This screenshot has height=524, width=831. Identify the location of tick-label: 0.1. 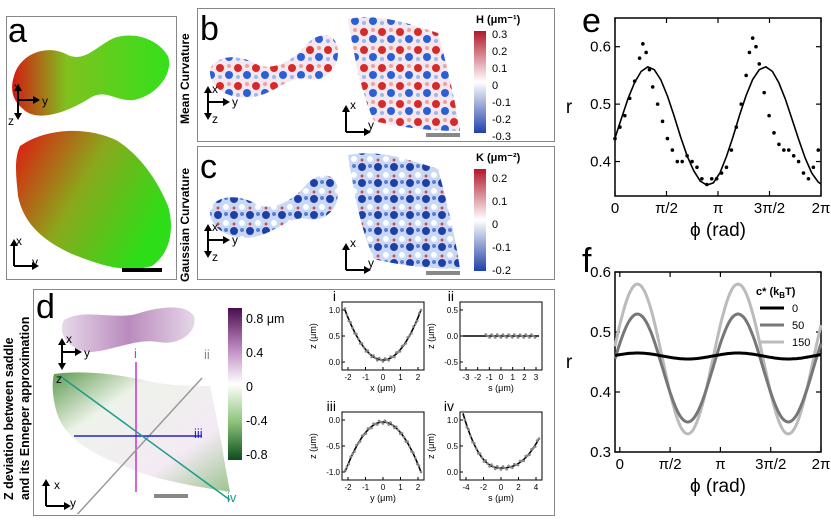
(500, 69).